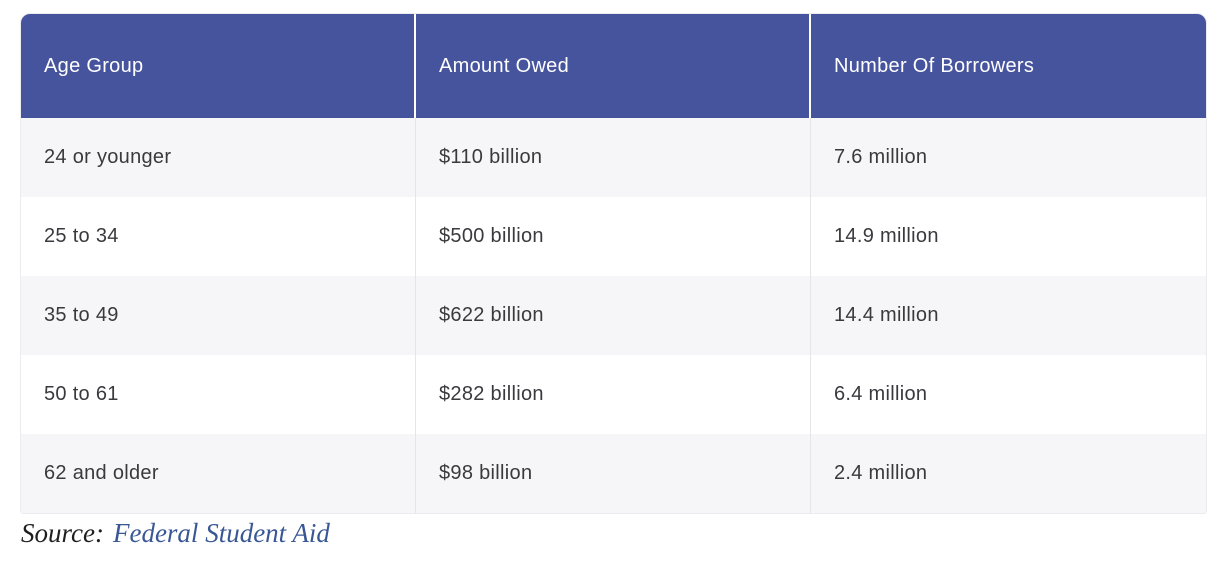 The image size is (1227, 562). Describe the element at coordinates (62, 533) in the screenshot. I see `source-label: Source:` at that location.